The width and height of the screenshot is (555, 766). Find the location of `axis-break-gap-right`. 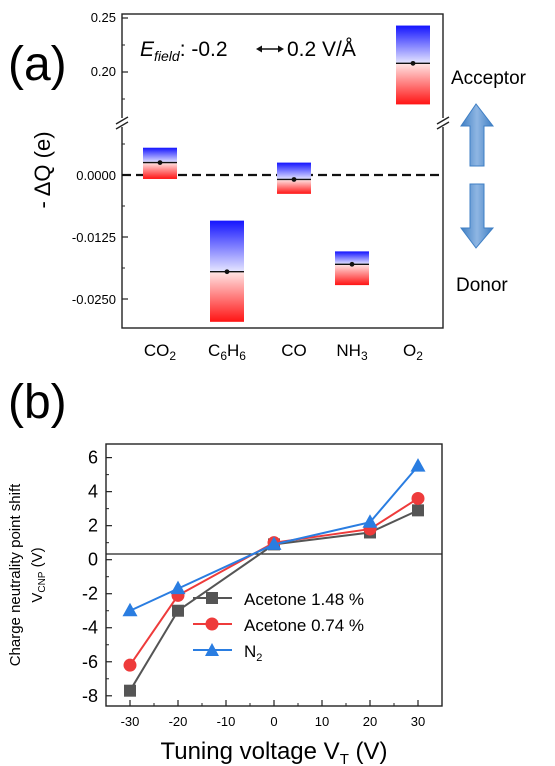

axis-break-gap-right is located at coordinates (443, 122).